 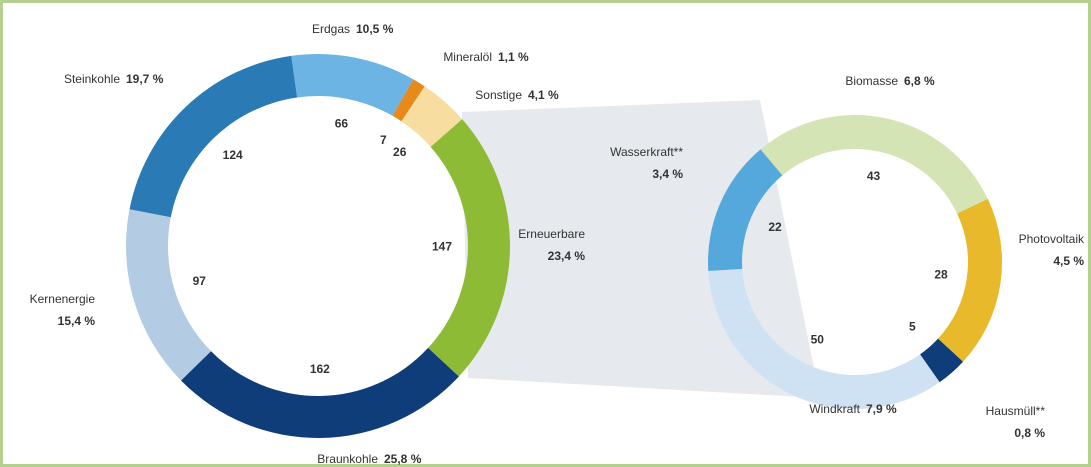 What do you see at coordinates (63, 299) in the screenshot?
I see `category-label: Kernenergie` at bounding box center [63, 299].